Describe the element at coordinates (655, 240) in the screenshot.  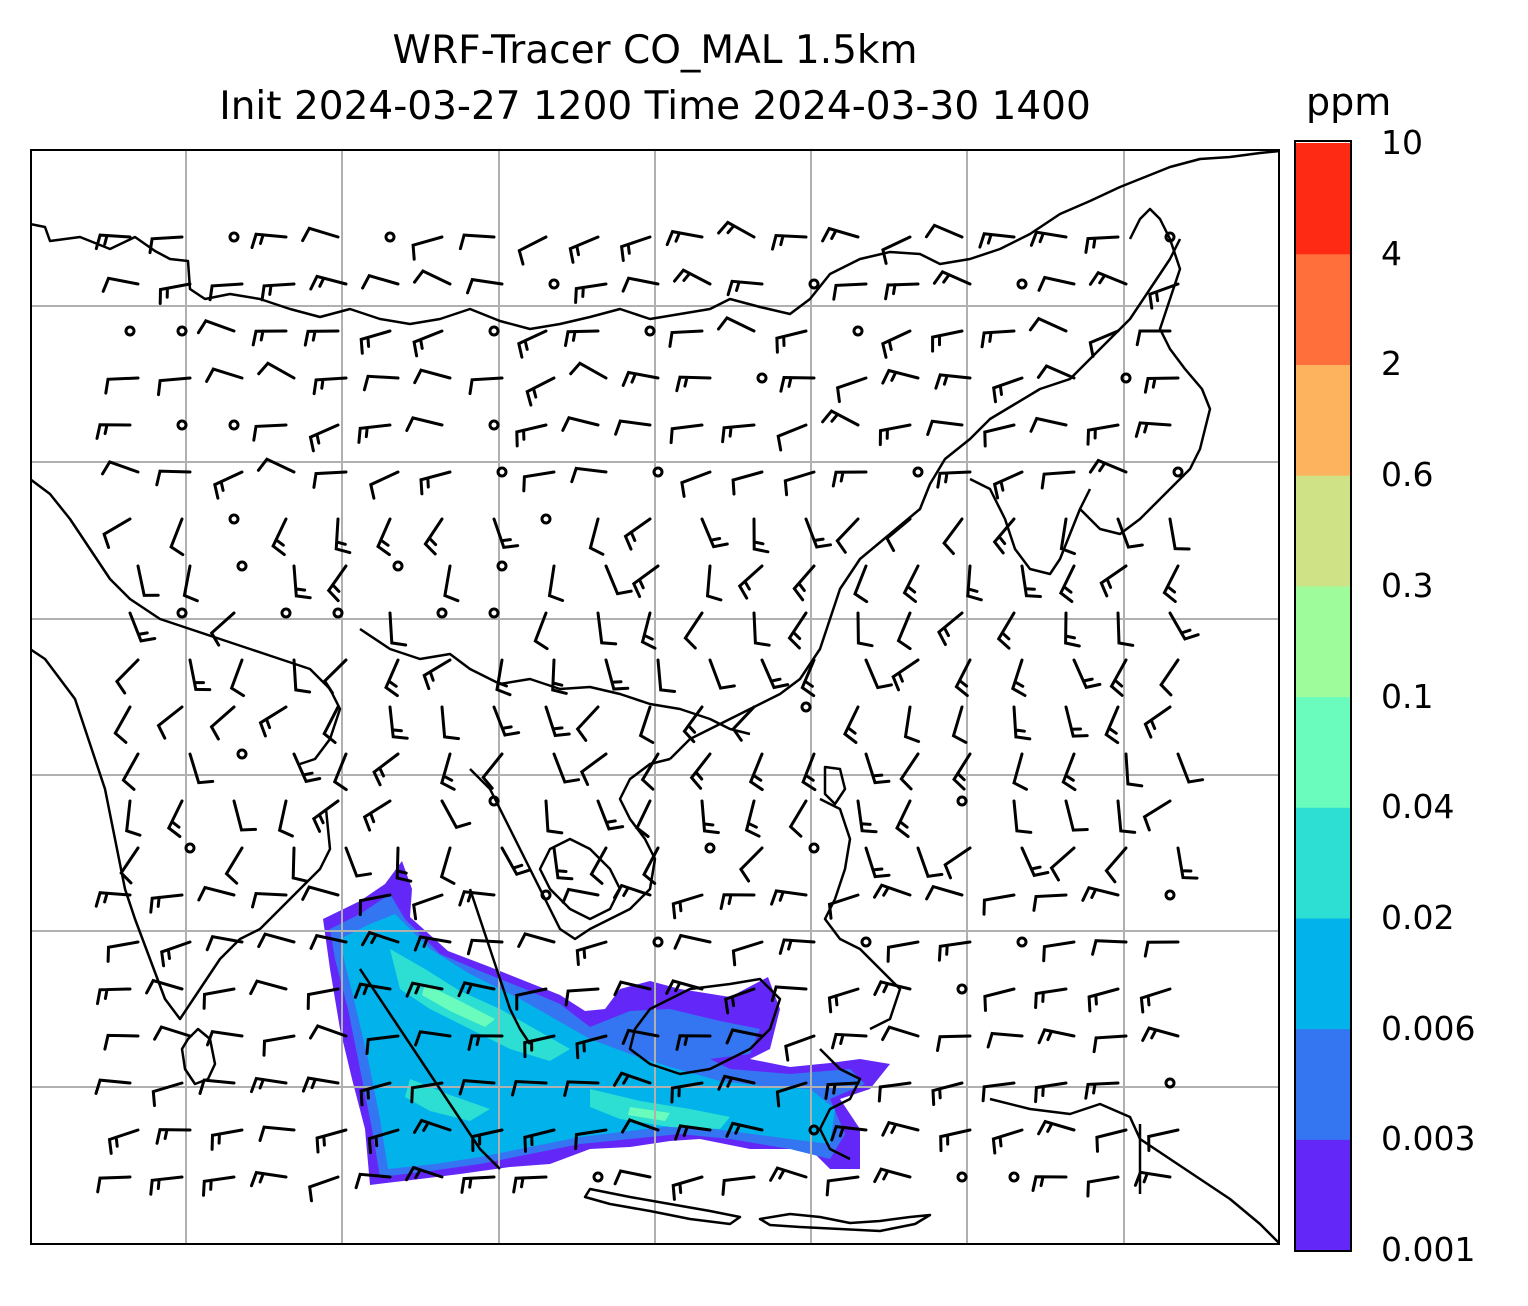
I see `coastline-north` at that location.